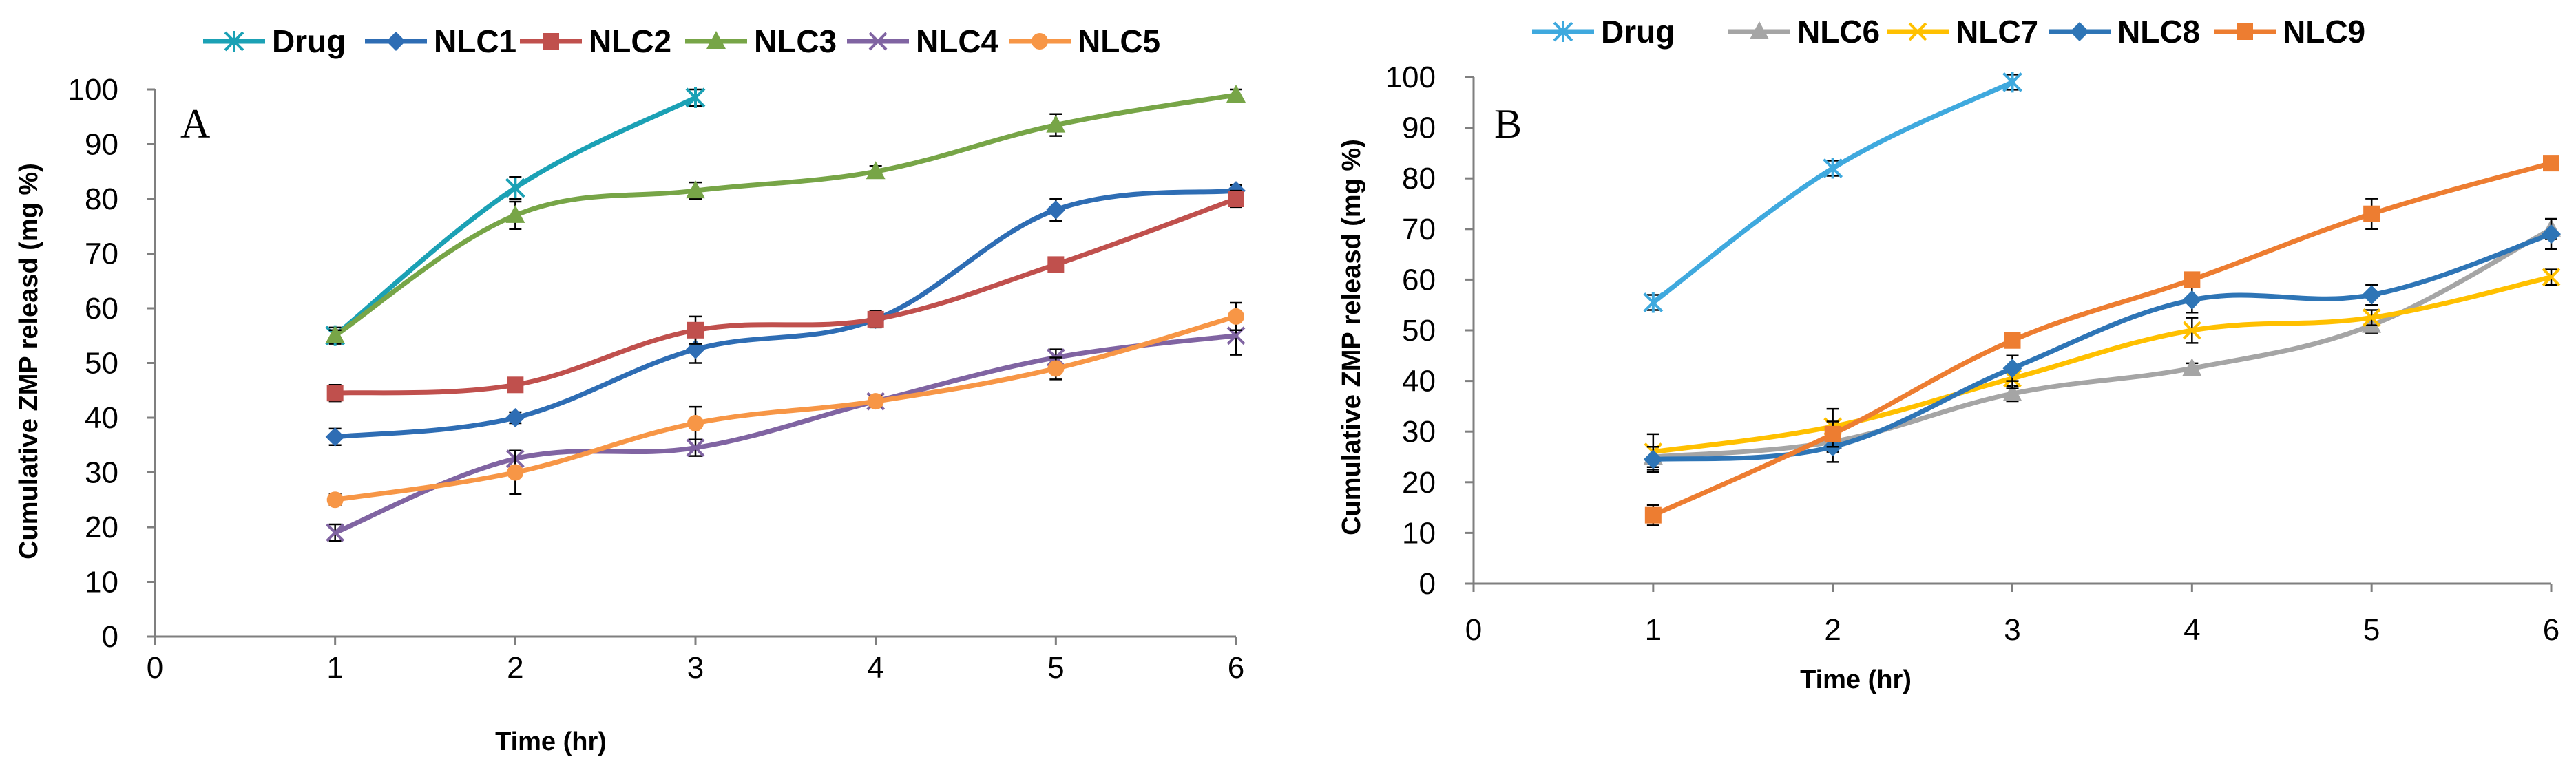 Image resolution: width=2576 pixels, height=779 pixels. I want to click on legend-item-nlc6: NLC6, so click(1804, 32).